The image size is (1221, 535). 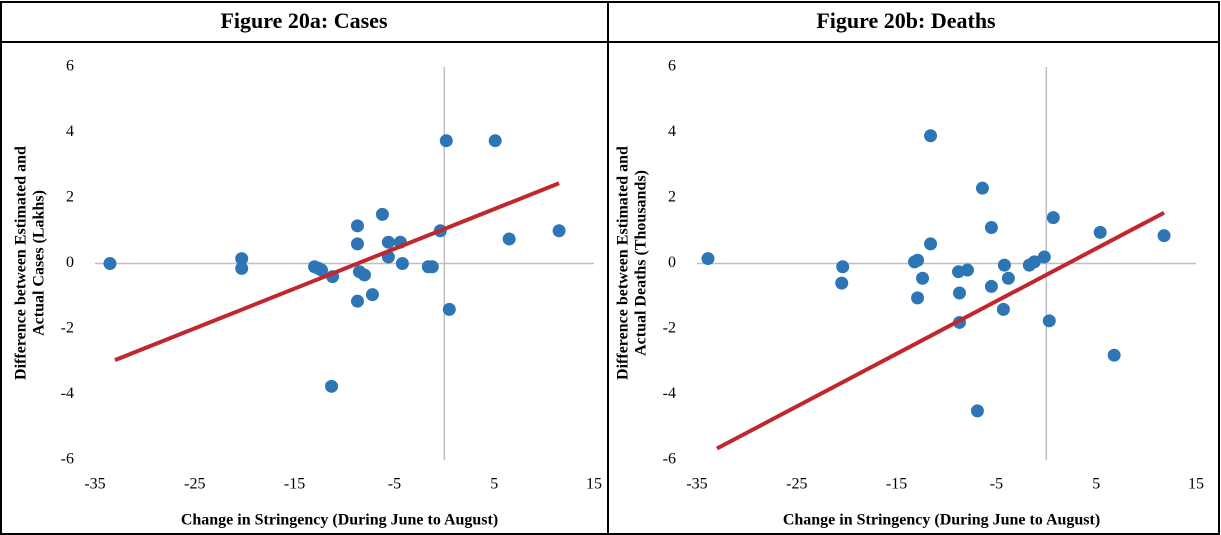 What do you see at coordinates (303, 20) in the screenshot?
I see `chart-title: Figure 20a: Cases` at bounding box center [303, 20].